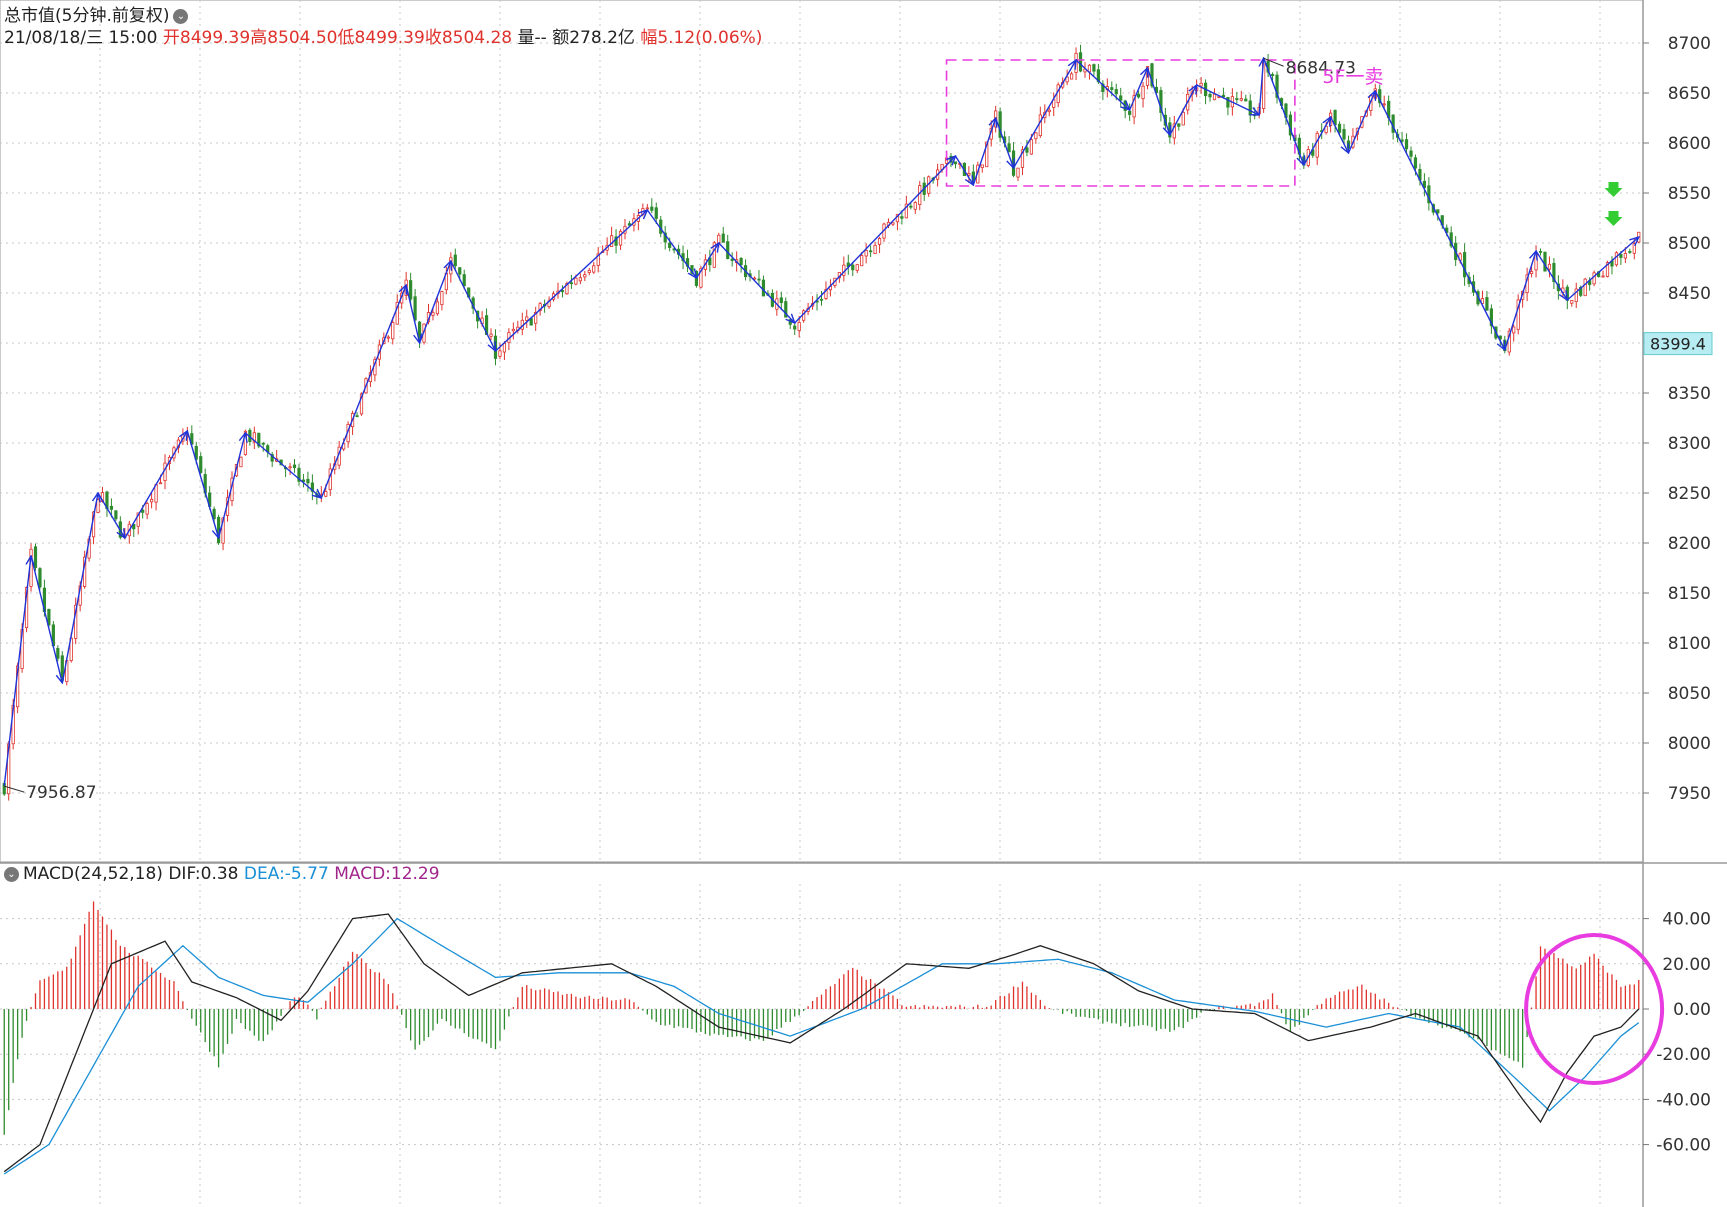  Describe the element at coordinates (1689, 694) in the screenshot. I see `y-tick-label: 8050` at that location.